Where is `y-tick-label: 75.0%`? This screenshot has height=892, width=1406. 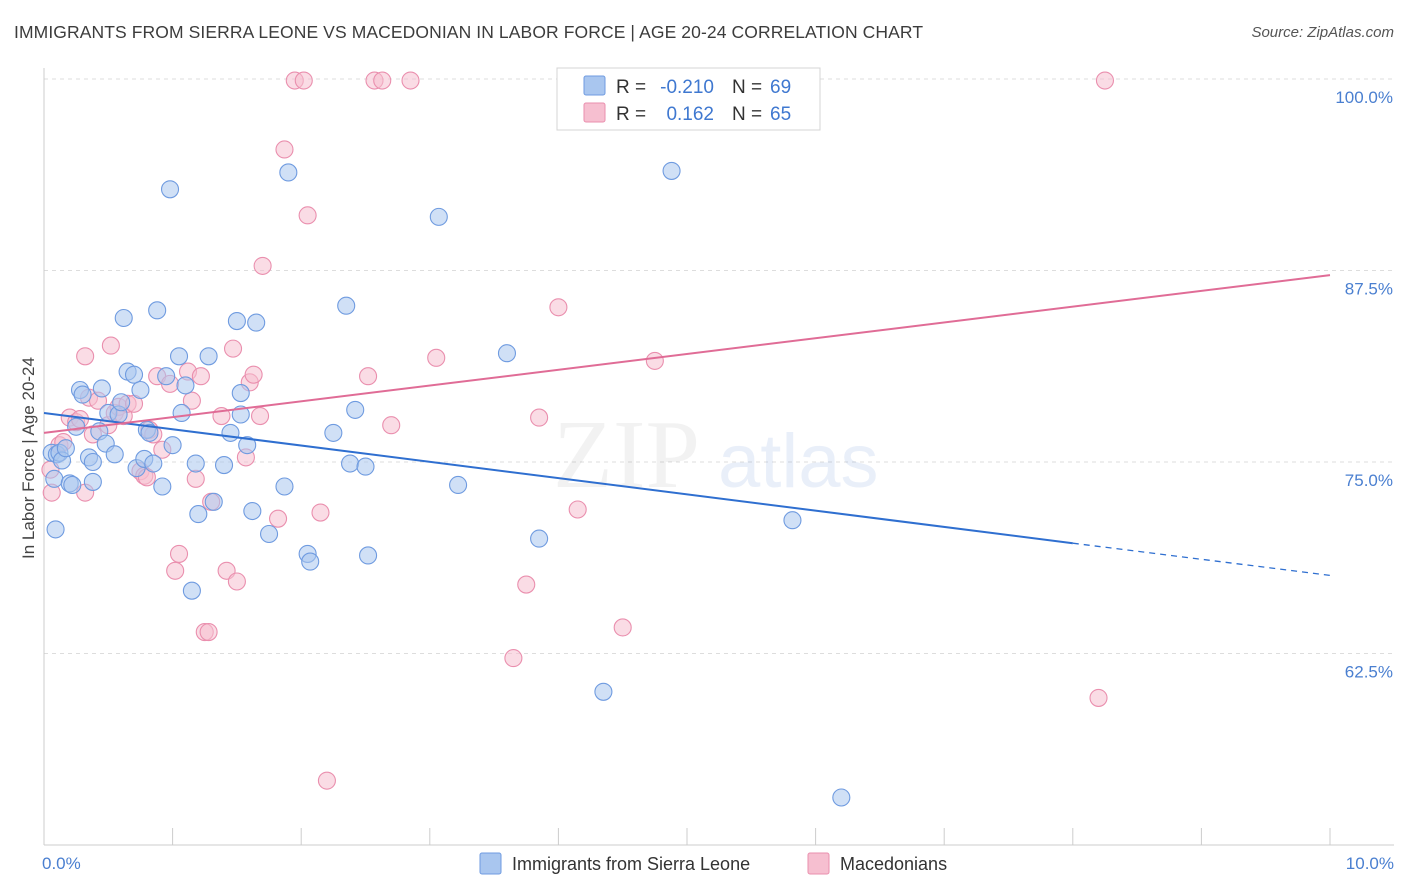 y-tick-label: 75.0% is located at coordinates (1369, 480).